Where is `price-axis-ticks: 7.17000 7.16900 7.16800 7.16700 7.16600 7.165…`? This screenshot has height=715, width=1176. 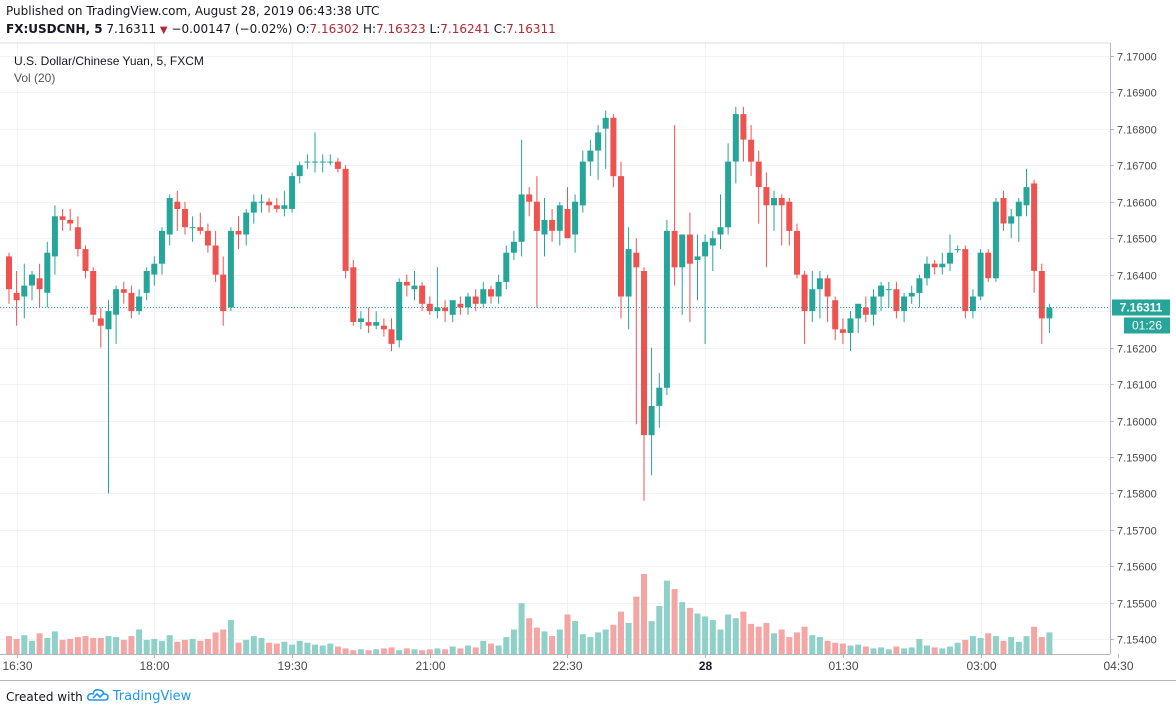 price-axis-ticks: 7.17000 7.16900 7.16800 7.16700 7.16600 7.165… is located at coordinates (1133, 349).